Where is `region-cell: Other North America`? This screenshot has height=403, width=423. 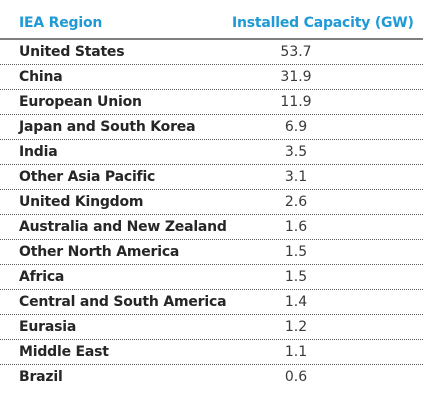
region-cell: Other North America is located at coordinates (99, 252).